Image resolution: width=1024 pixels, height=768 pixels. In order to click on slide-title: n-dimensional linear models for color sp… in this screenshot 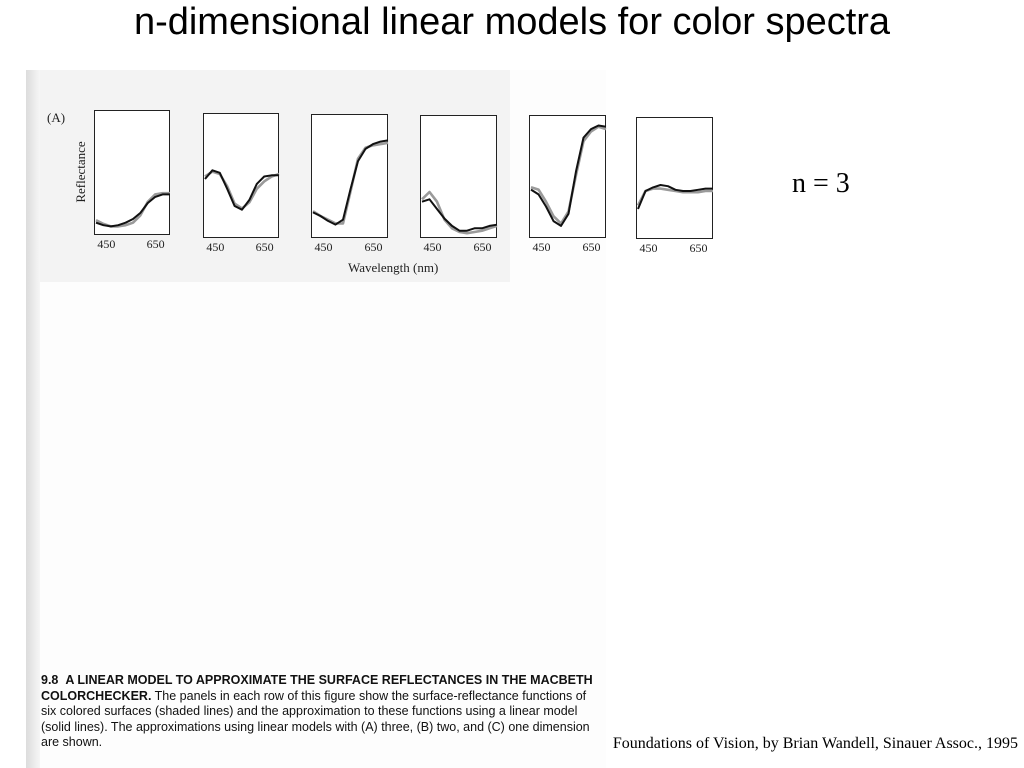, I will do `click(512, 22)`.